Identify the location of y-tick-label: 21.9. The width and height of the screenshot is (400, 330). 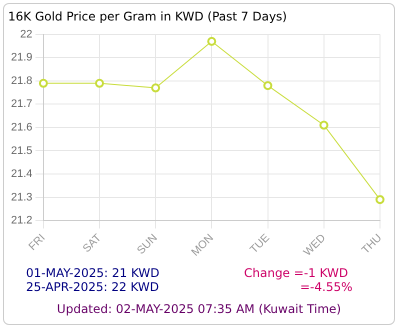
(21, 58).